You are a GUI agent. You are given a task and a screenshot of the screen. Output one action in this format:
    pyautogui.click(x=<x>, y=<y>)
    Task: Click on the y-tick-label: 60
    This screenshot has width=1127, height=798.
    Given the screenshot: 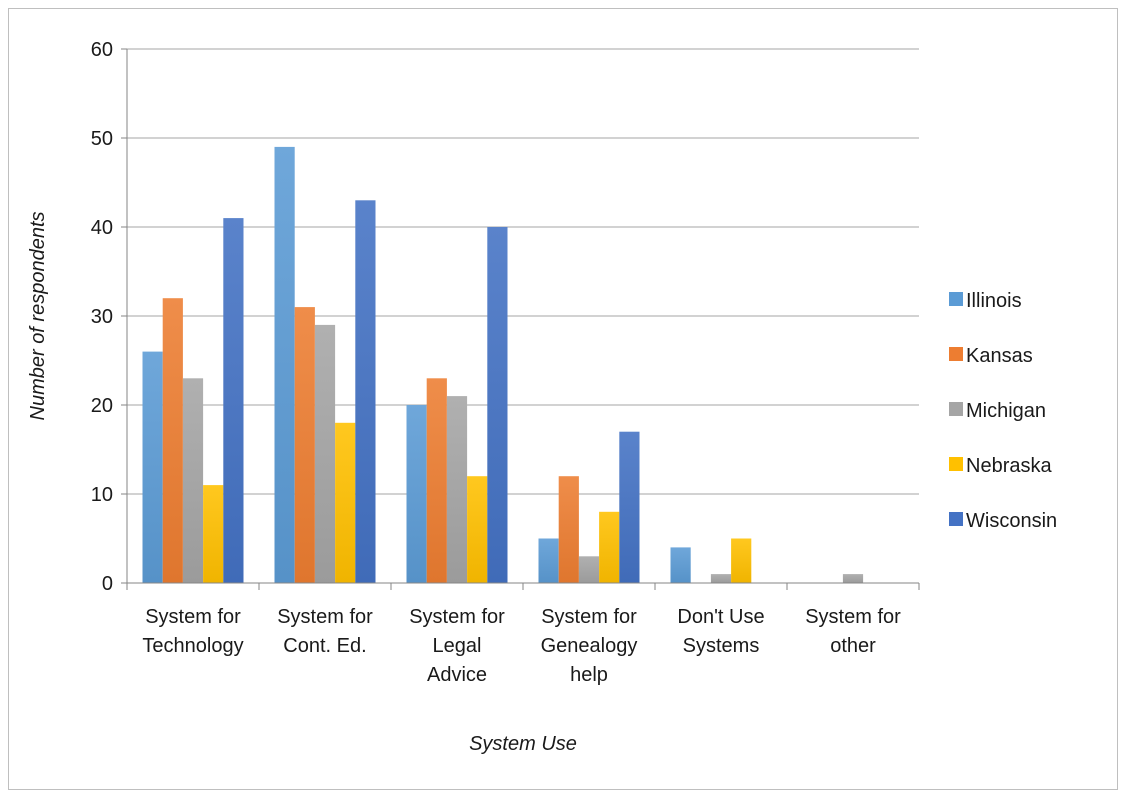 What is the action you would take?
    pyautogui.click(x=102, y=50)
    